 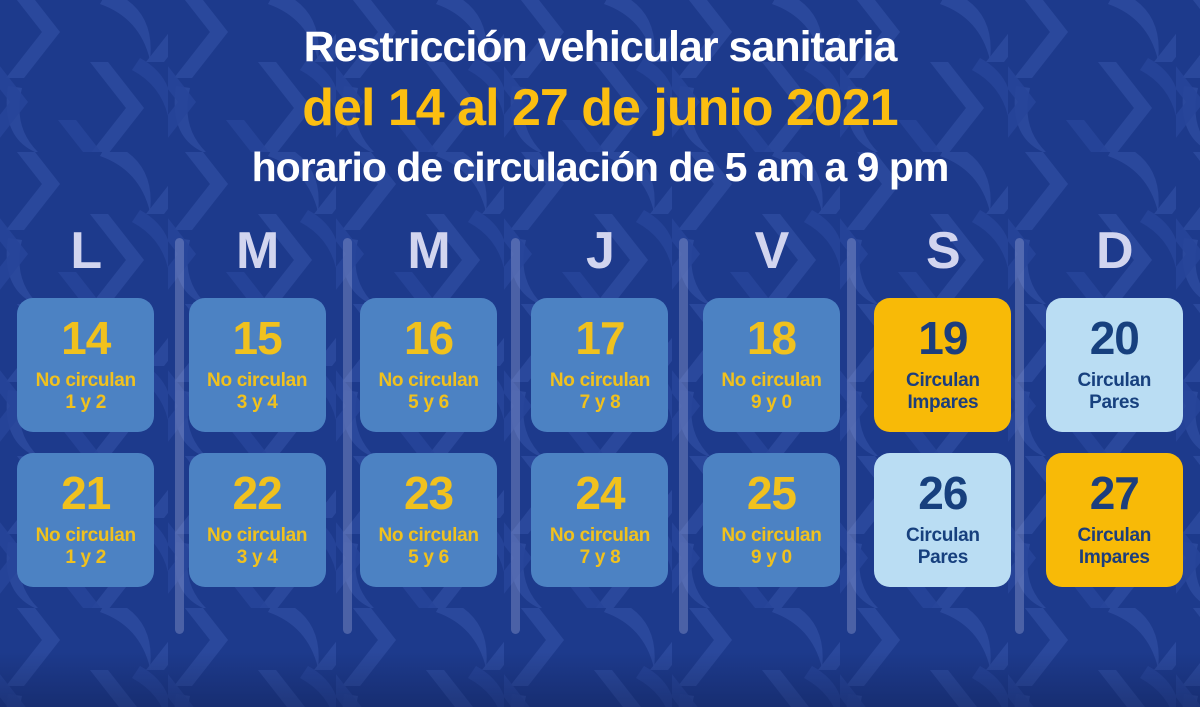 What do you see at coordinates (428, 492) in the screenshot?
I see `cell-date: 23` at bounding box center [428, 492].